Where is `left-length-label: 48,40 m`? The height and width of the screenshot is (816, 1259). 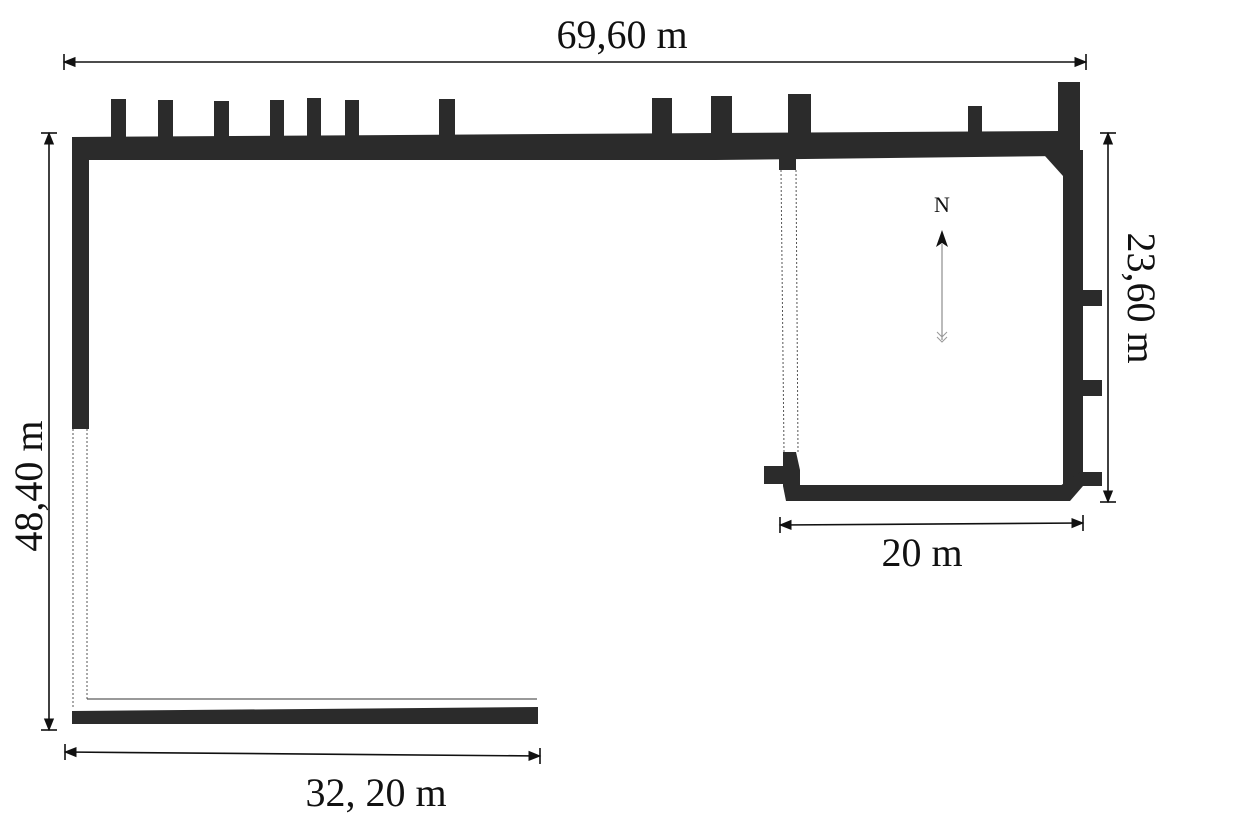
left-length-label: 48,40 m is located at coordinates (28, 485).